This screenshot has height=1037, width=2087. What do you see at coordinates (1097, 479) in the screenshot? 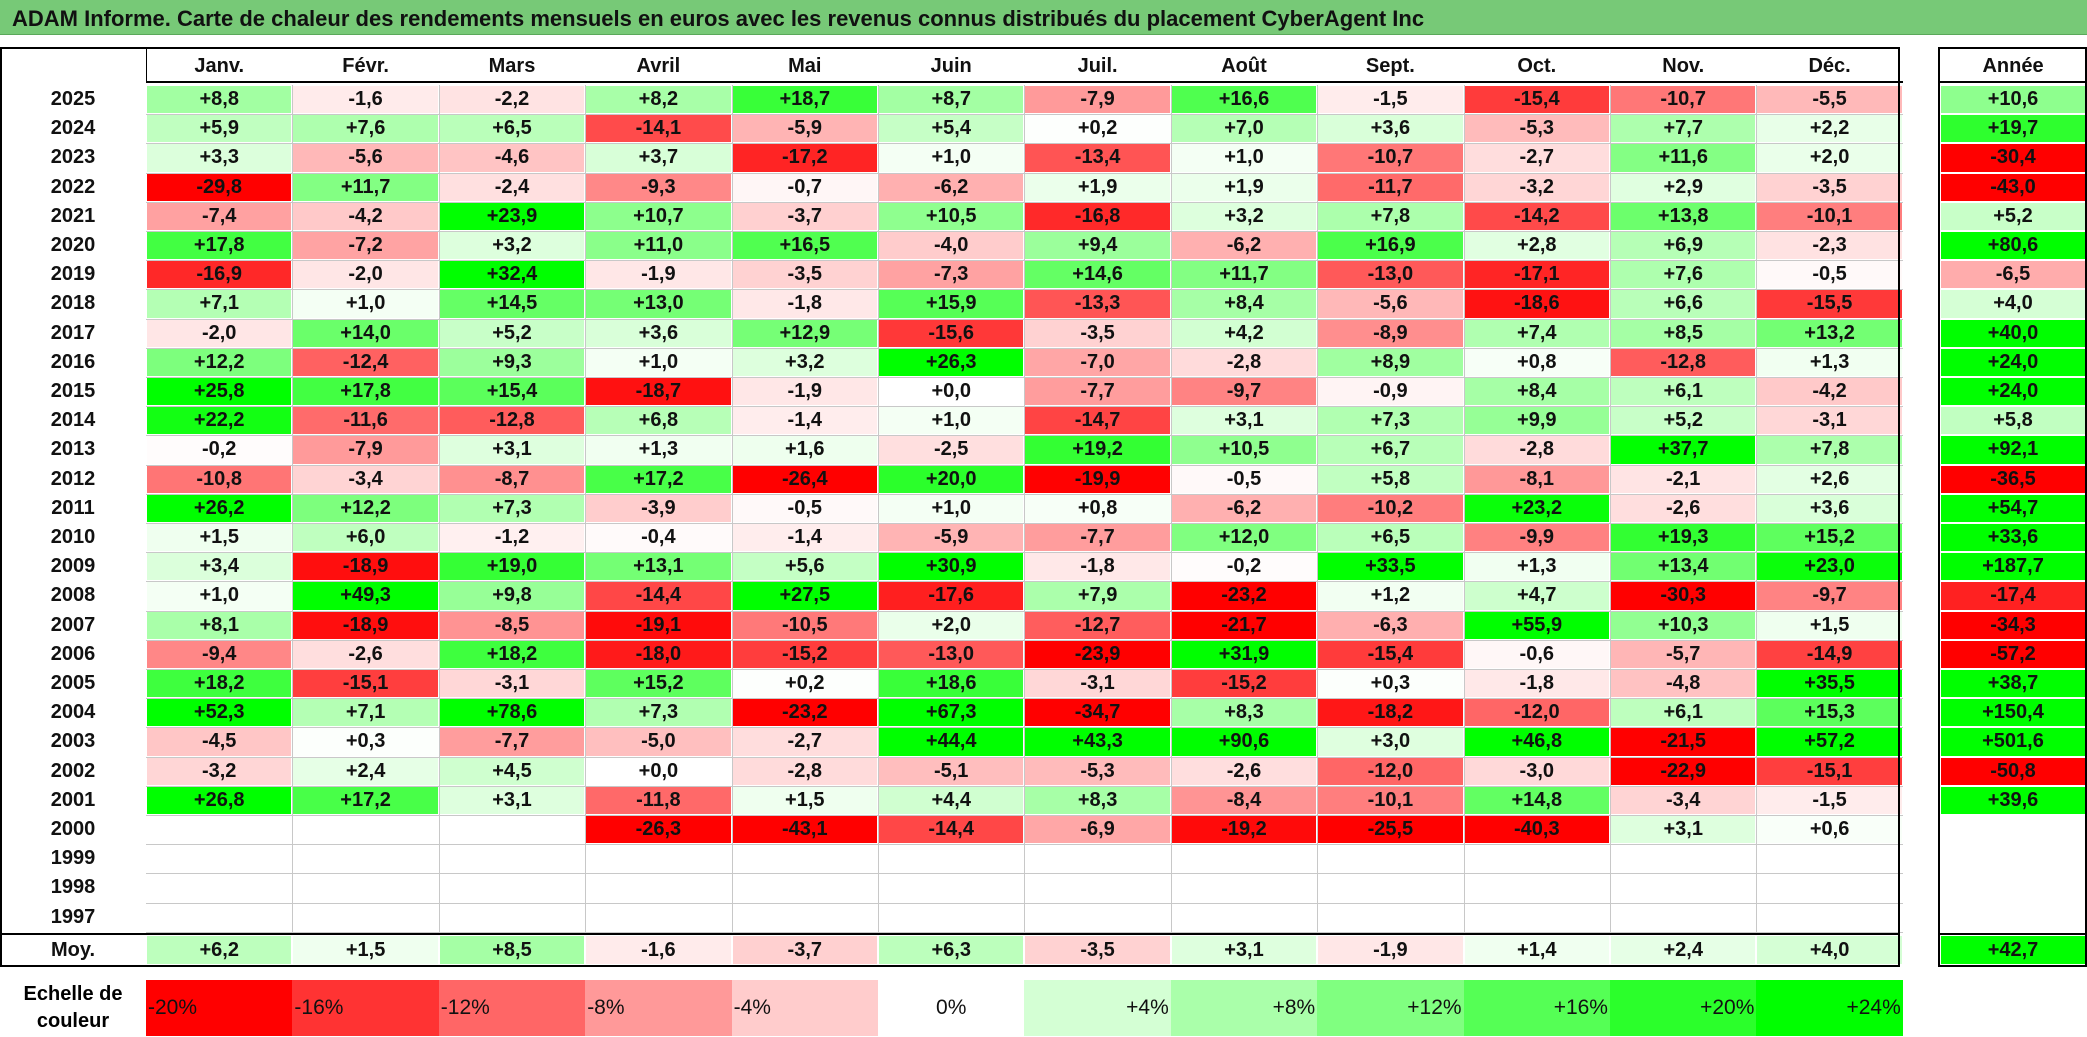
I see `heatmap-cell: -19,9` at bounding box center [1097, 479].